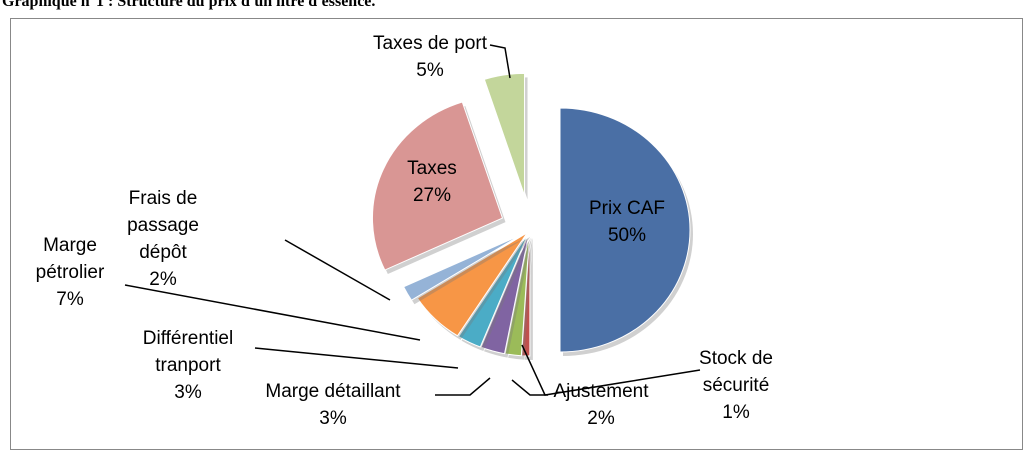 Image resolution: width=1029 pixels, height=450 pixels. What do you see at coordinates (430, 43) in the screenshot?
I see `category-label: Taxes de port` at bounding box center [430, 43].